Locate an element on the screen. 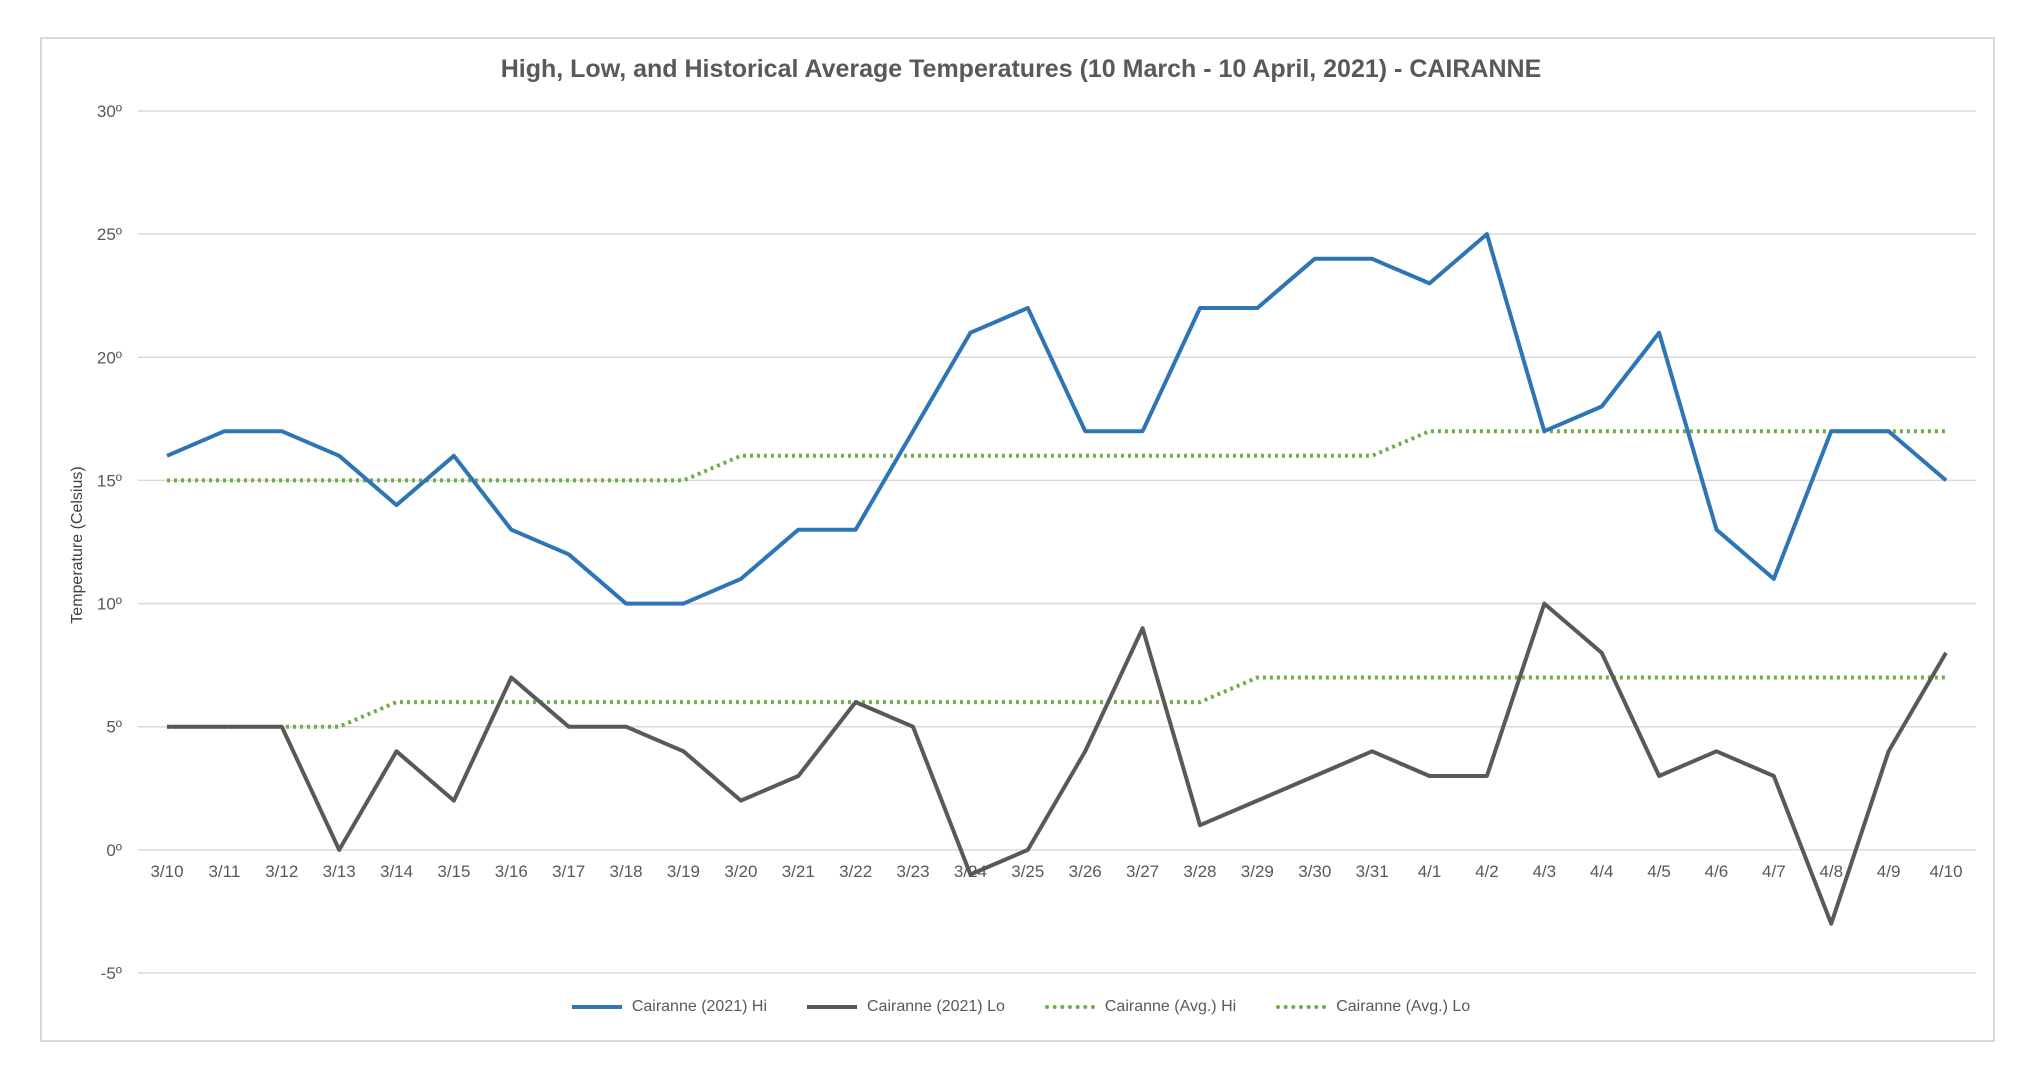  x-tick-label: 3/26 is located at coordinates (1085, 871).